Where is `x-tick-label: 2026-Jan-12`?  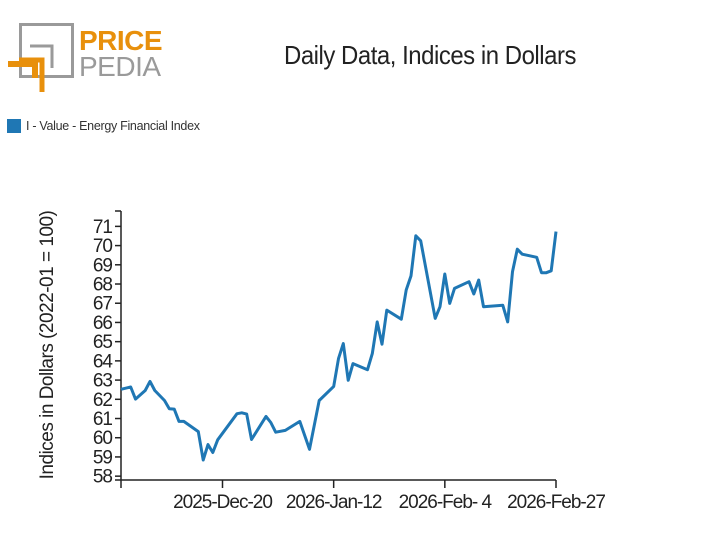 x-tick-label: 2026-Jan-12 is located at coordinates (334, 502).